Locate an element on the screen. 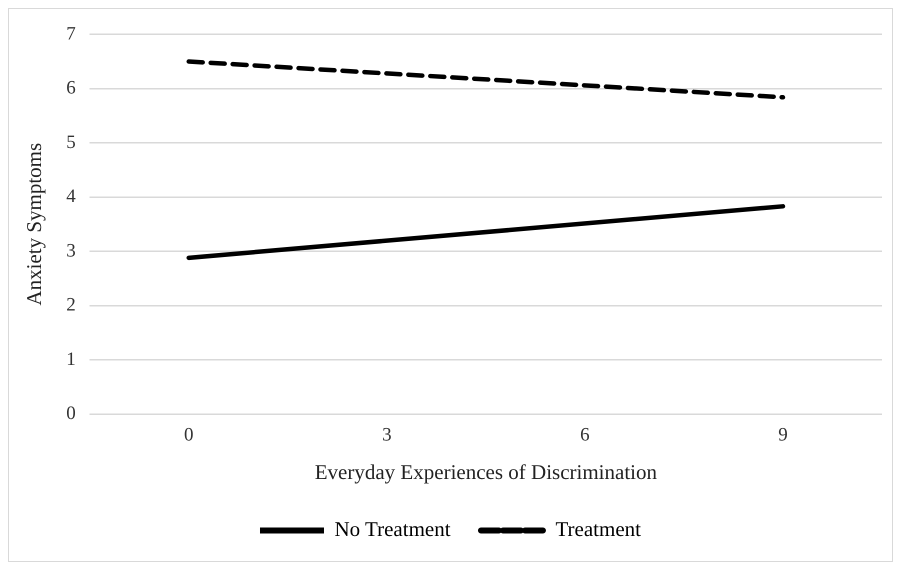 The height and width of the screenshot is (570, 901). y-tick-label: 3 is located at coordinates (71, 251).